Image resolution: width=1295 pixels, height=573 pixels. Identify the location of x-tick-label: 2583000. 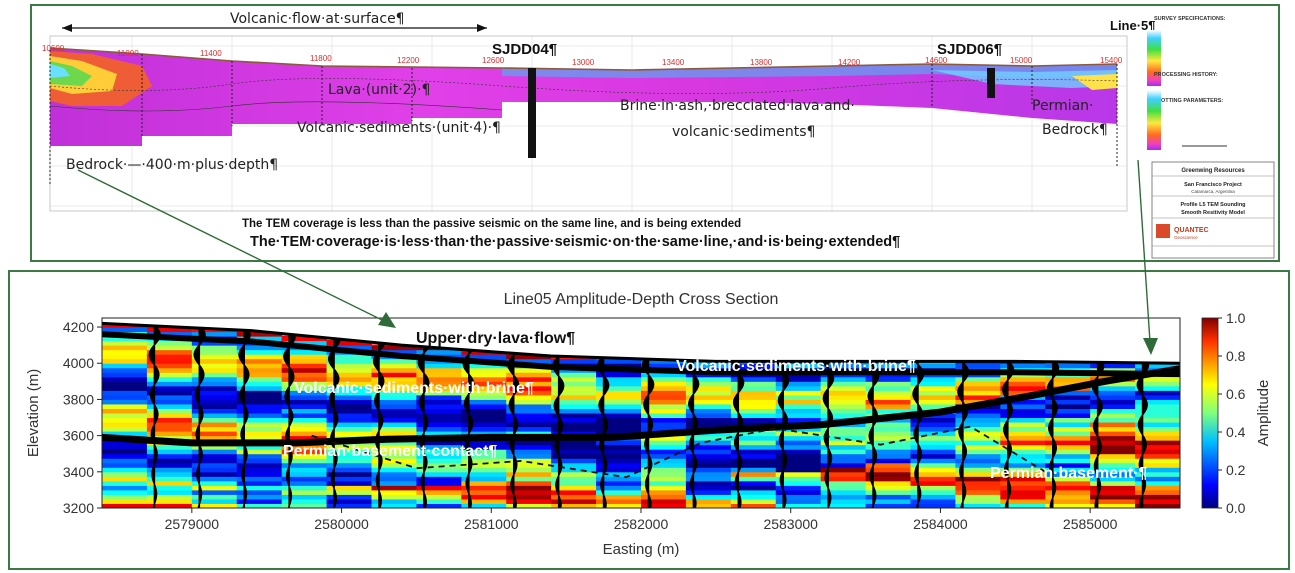
(790, 524).